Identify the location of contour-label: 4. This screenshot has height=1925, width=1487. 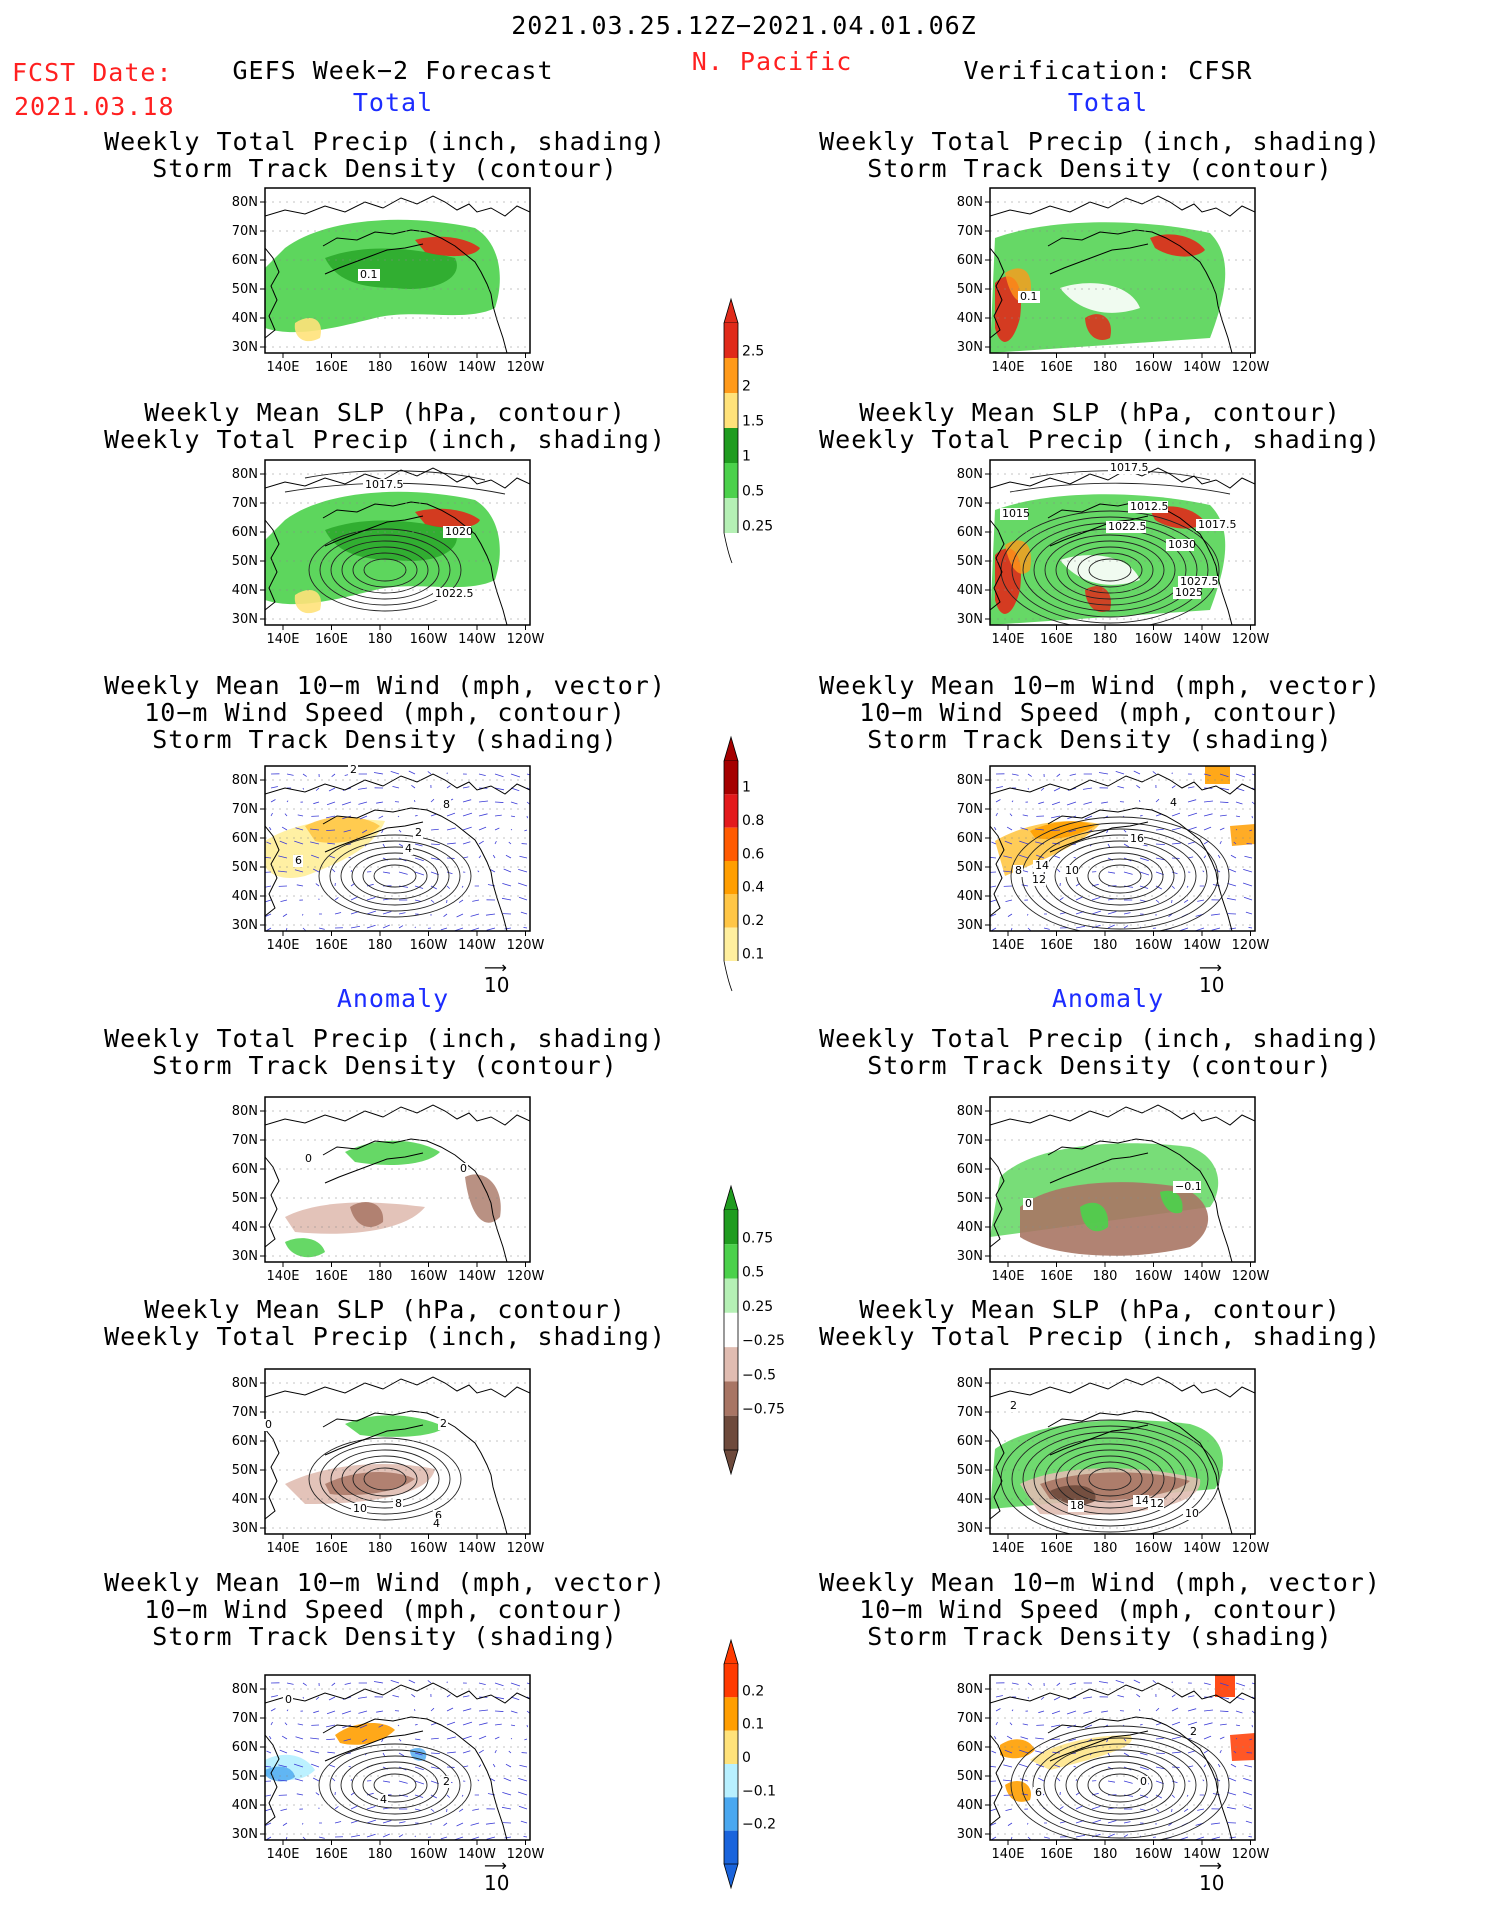
(408, 848).